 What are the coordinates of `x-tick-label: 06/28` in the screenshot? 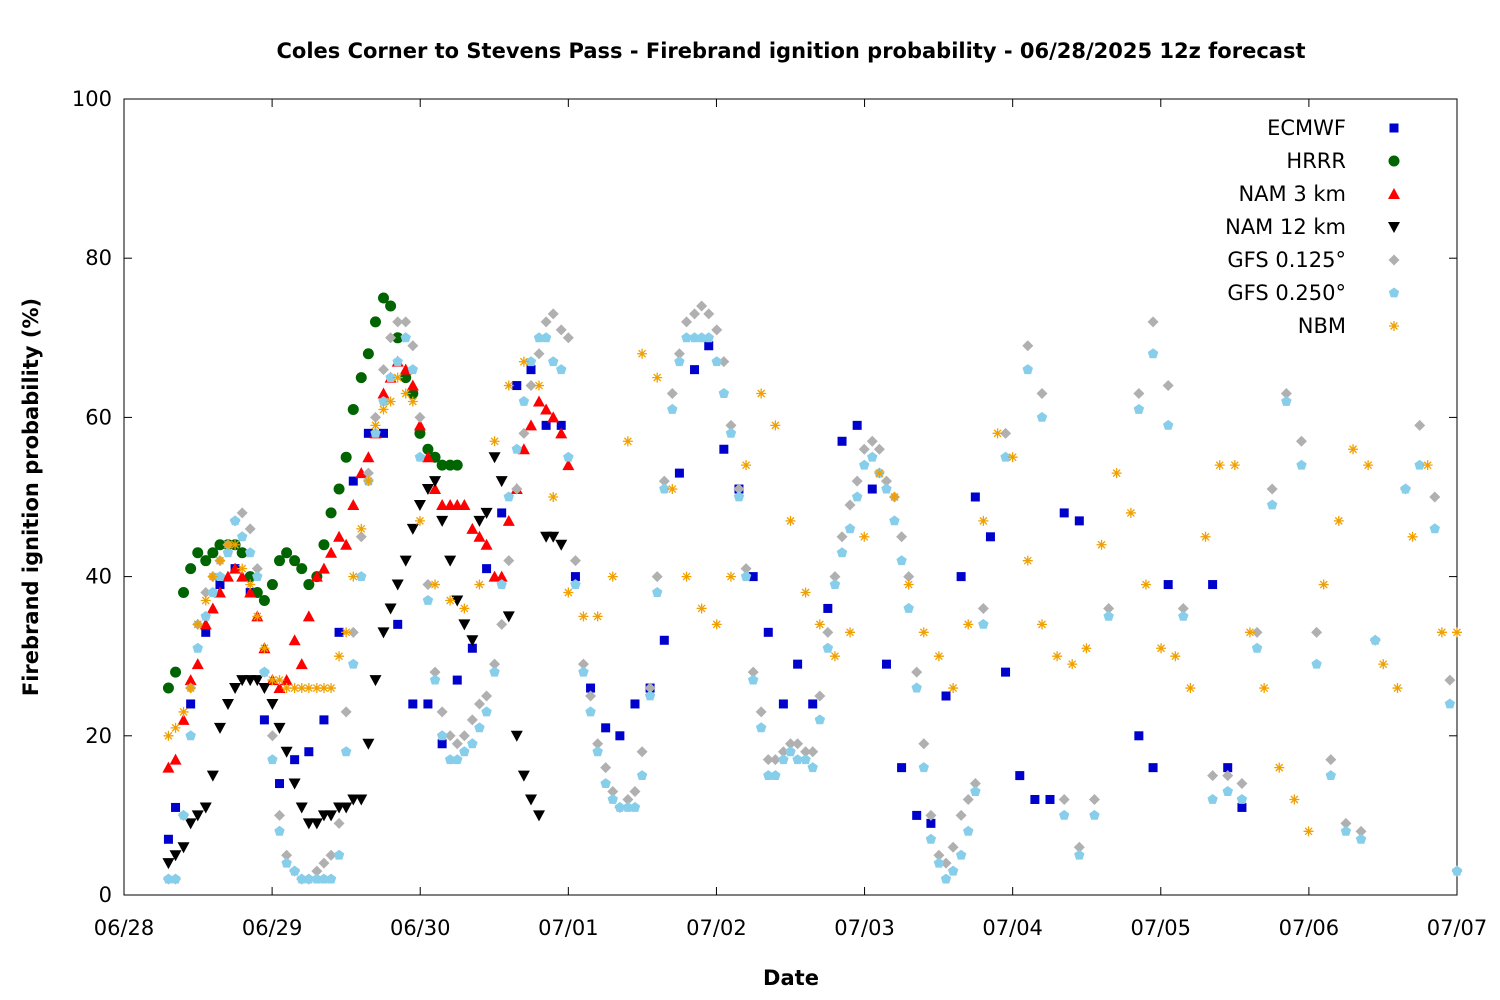 It's located at (124, 928).